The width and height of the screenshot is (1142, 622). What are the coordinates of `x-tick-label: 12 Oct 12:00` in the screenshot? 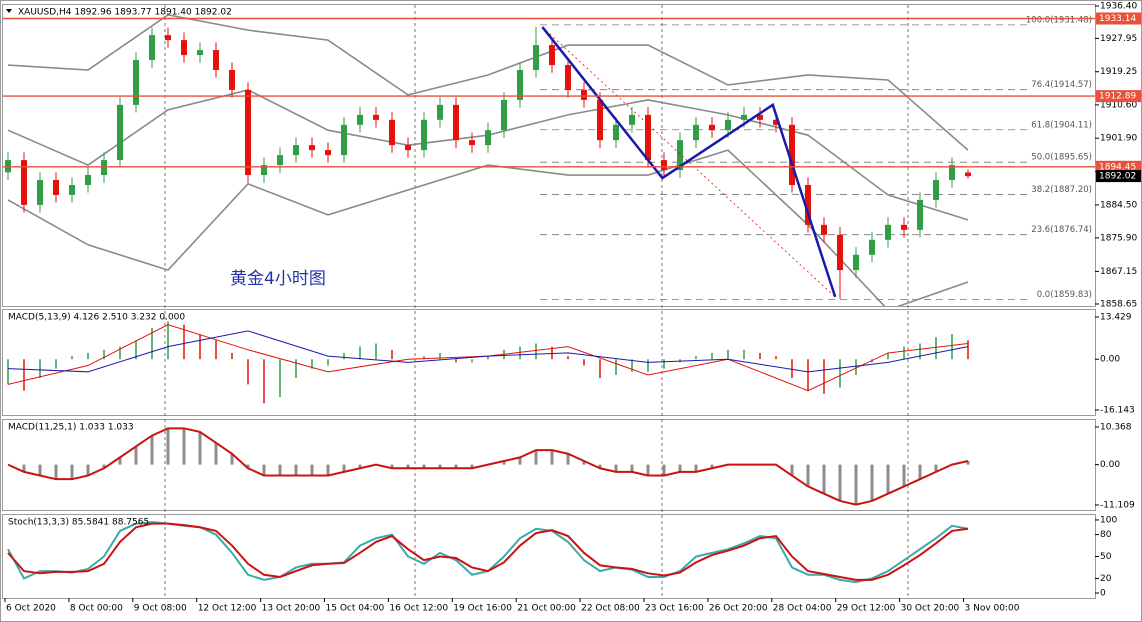 It's located at (227, 609).